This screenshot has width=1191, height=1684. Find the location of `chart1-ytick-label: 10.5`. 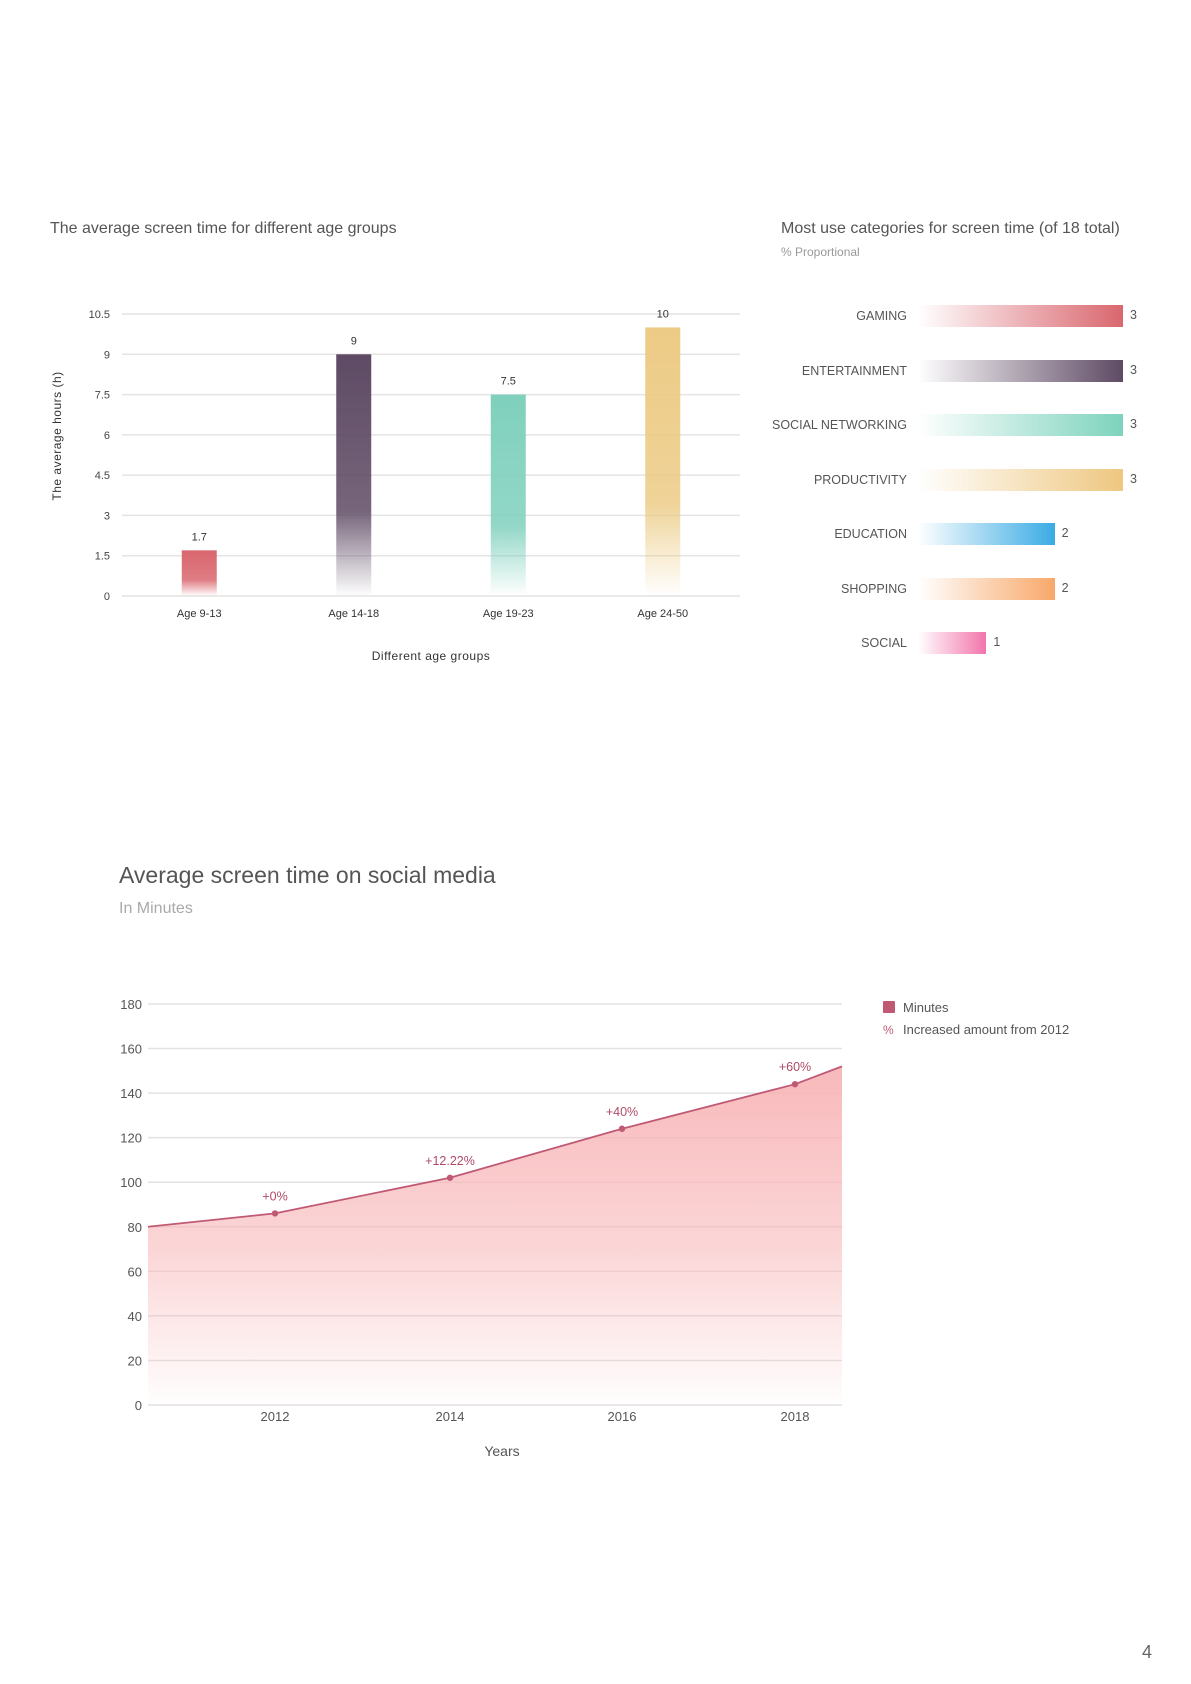

chart1-ytick-label: 10.5 is located at coordinates (99, 315).